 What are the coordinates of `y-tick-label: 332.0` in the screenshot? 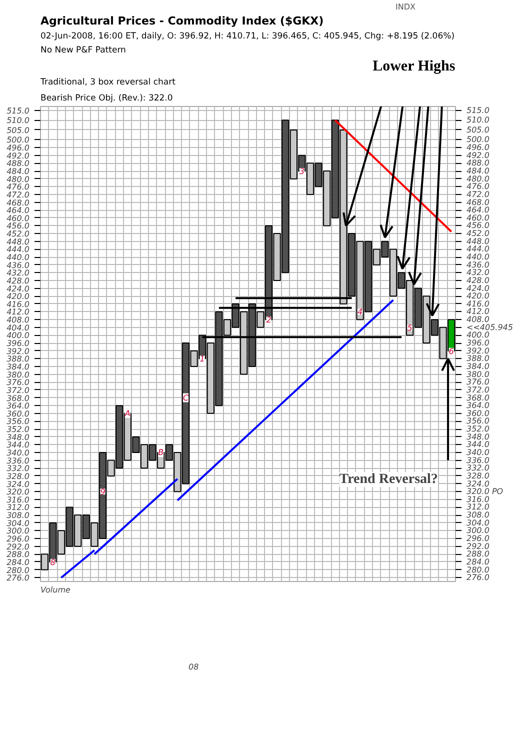 It's located at (18, 469).